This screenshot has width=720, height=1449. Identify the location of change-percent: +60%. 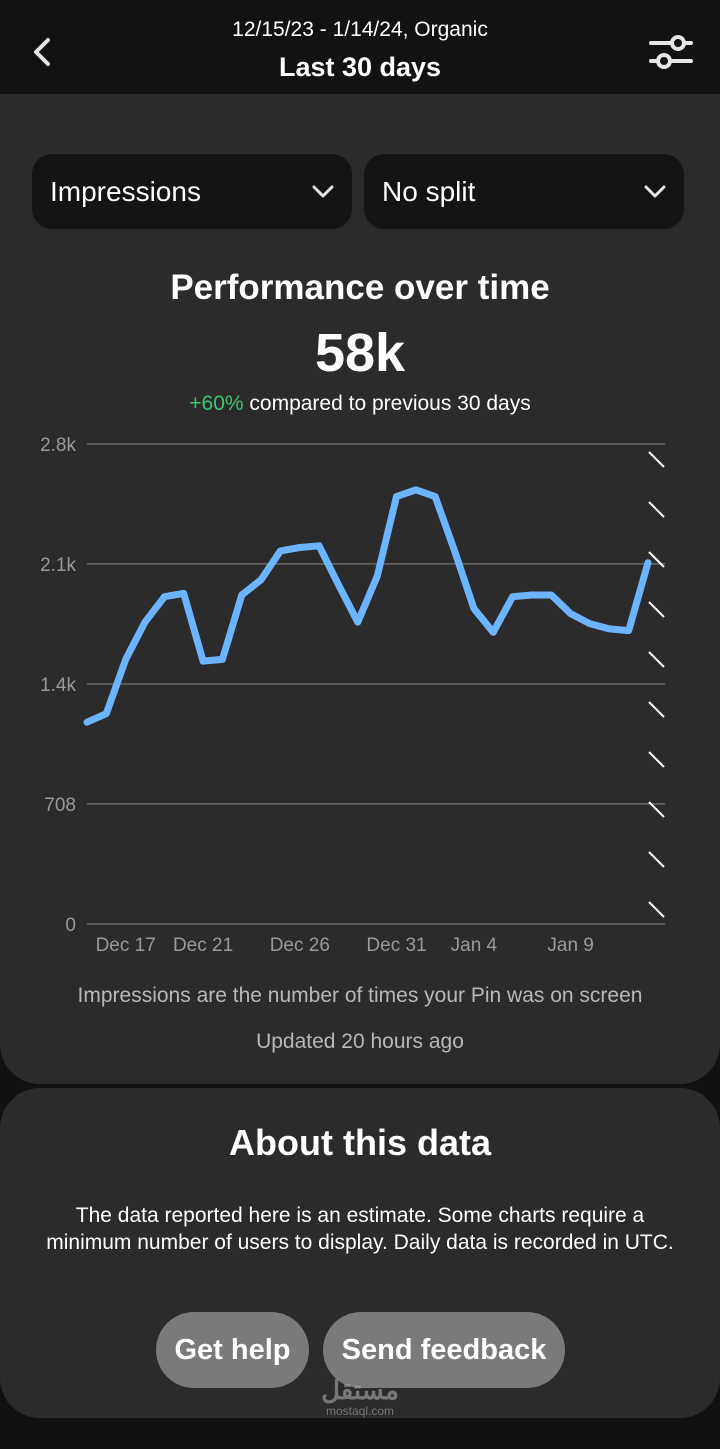
(216, 403).